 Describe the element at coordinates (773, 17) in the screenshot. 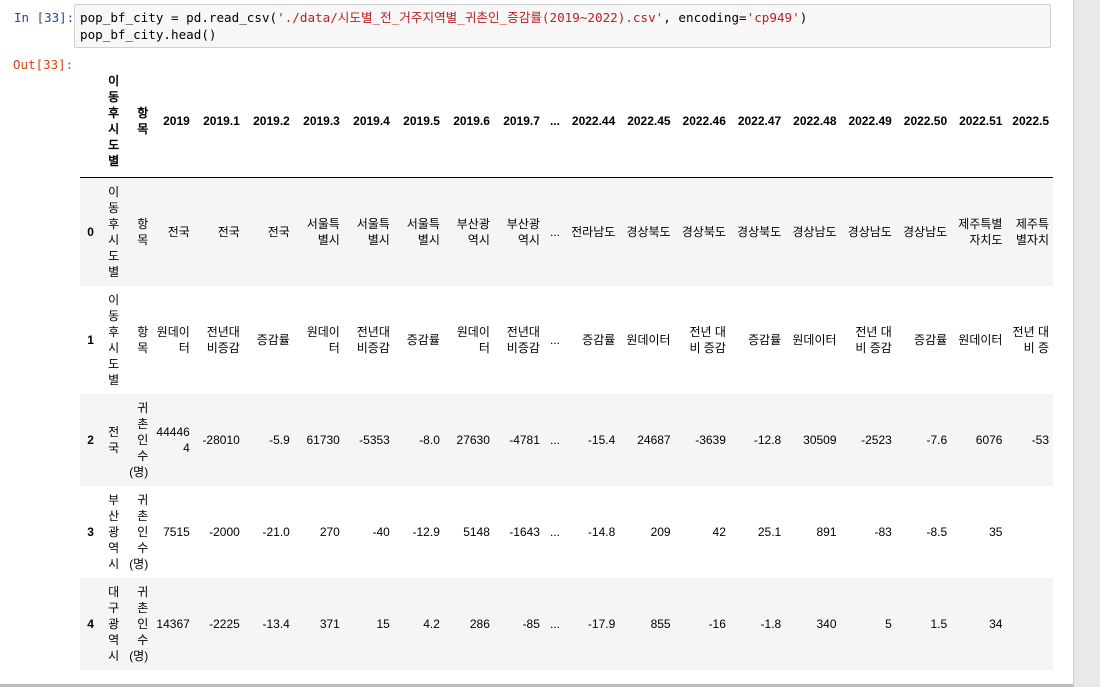

I see `code-string-encoding: 'cp949'` at that location.